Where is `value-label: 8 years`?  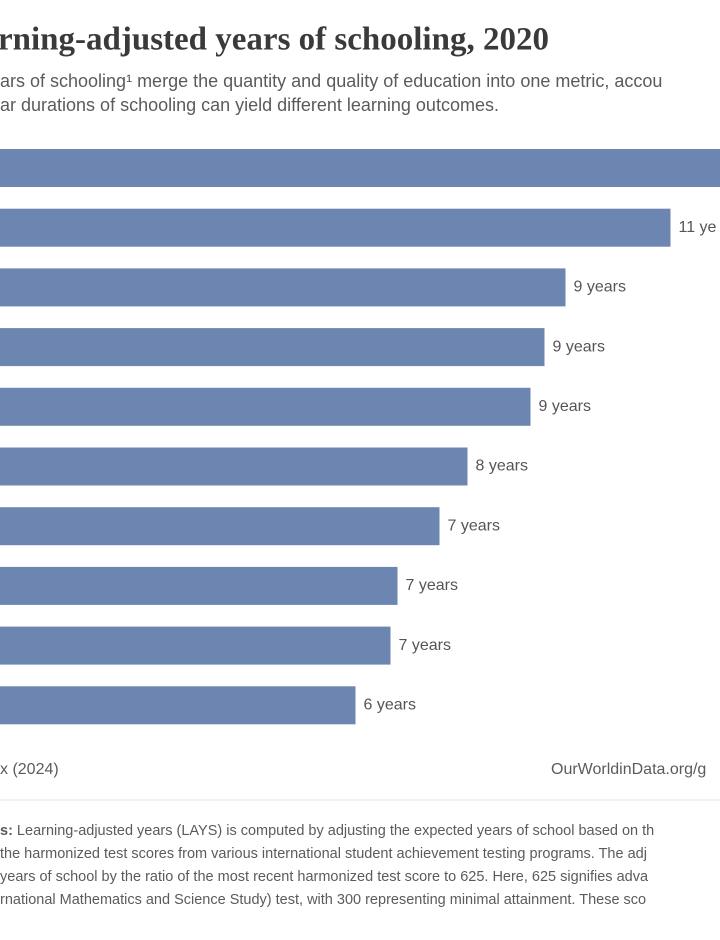
value-label: 8 years is located at coordinates (502, 466).